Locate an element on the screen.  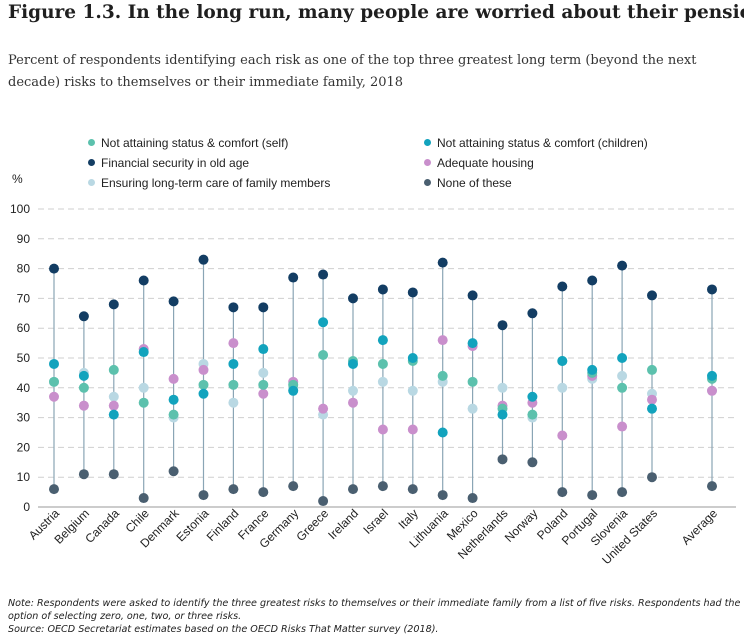
x-tick-label: Ireland is located at coordinates (343, 524).